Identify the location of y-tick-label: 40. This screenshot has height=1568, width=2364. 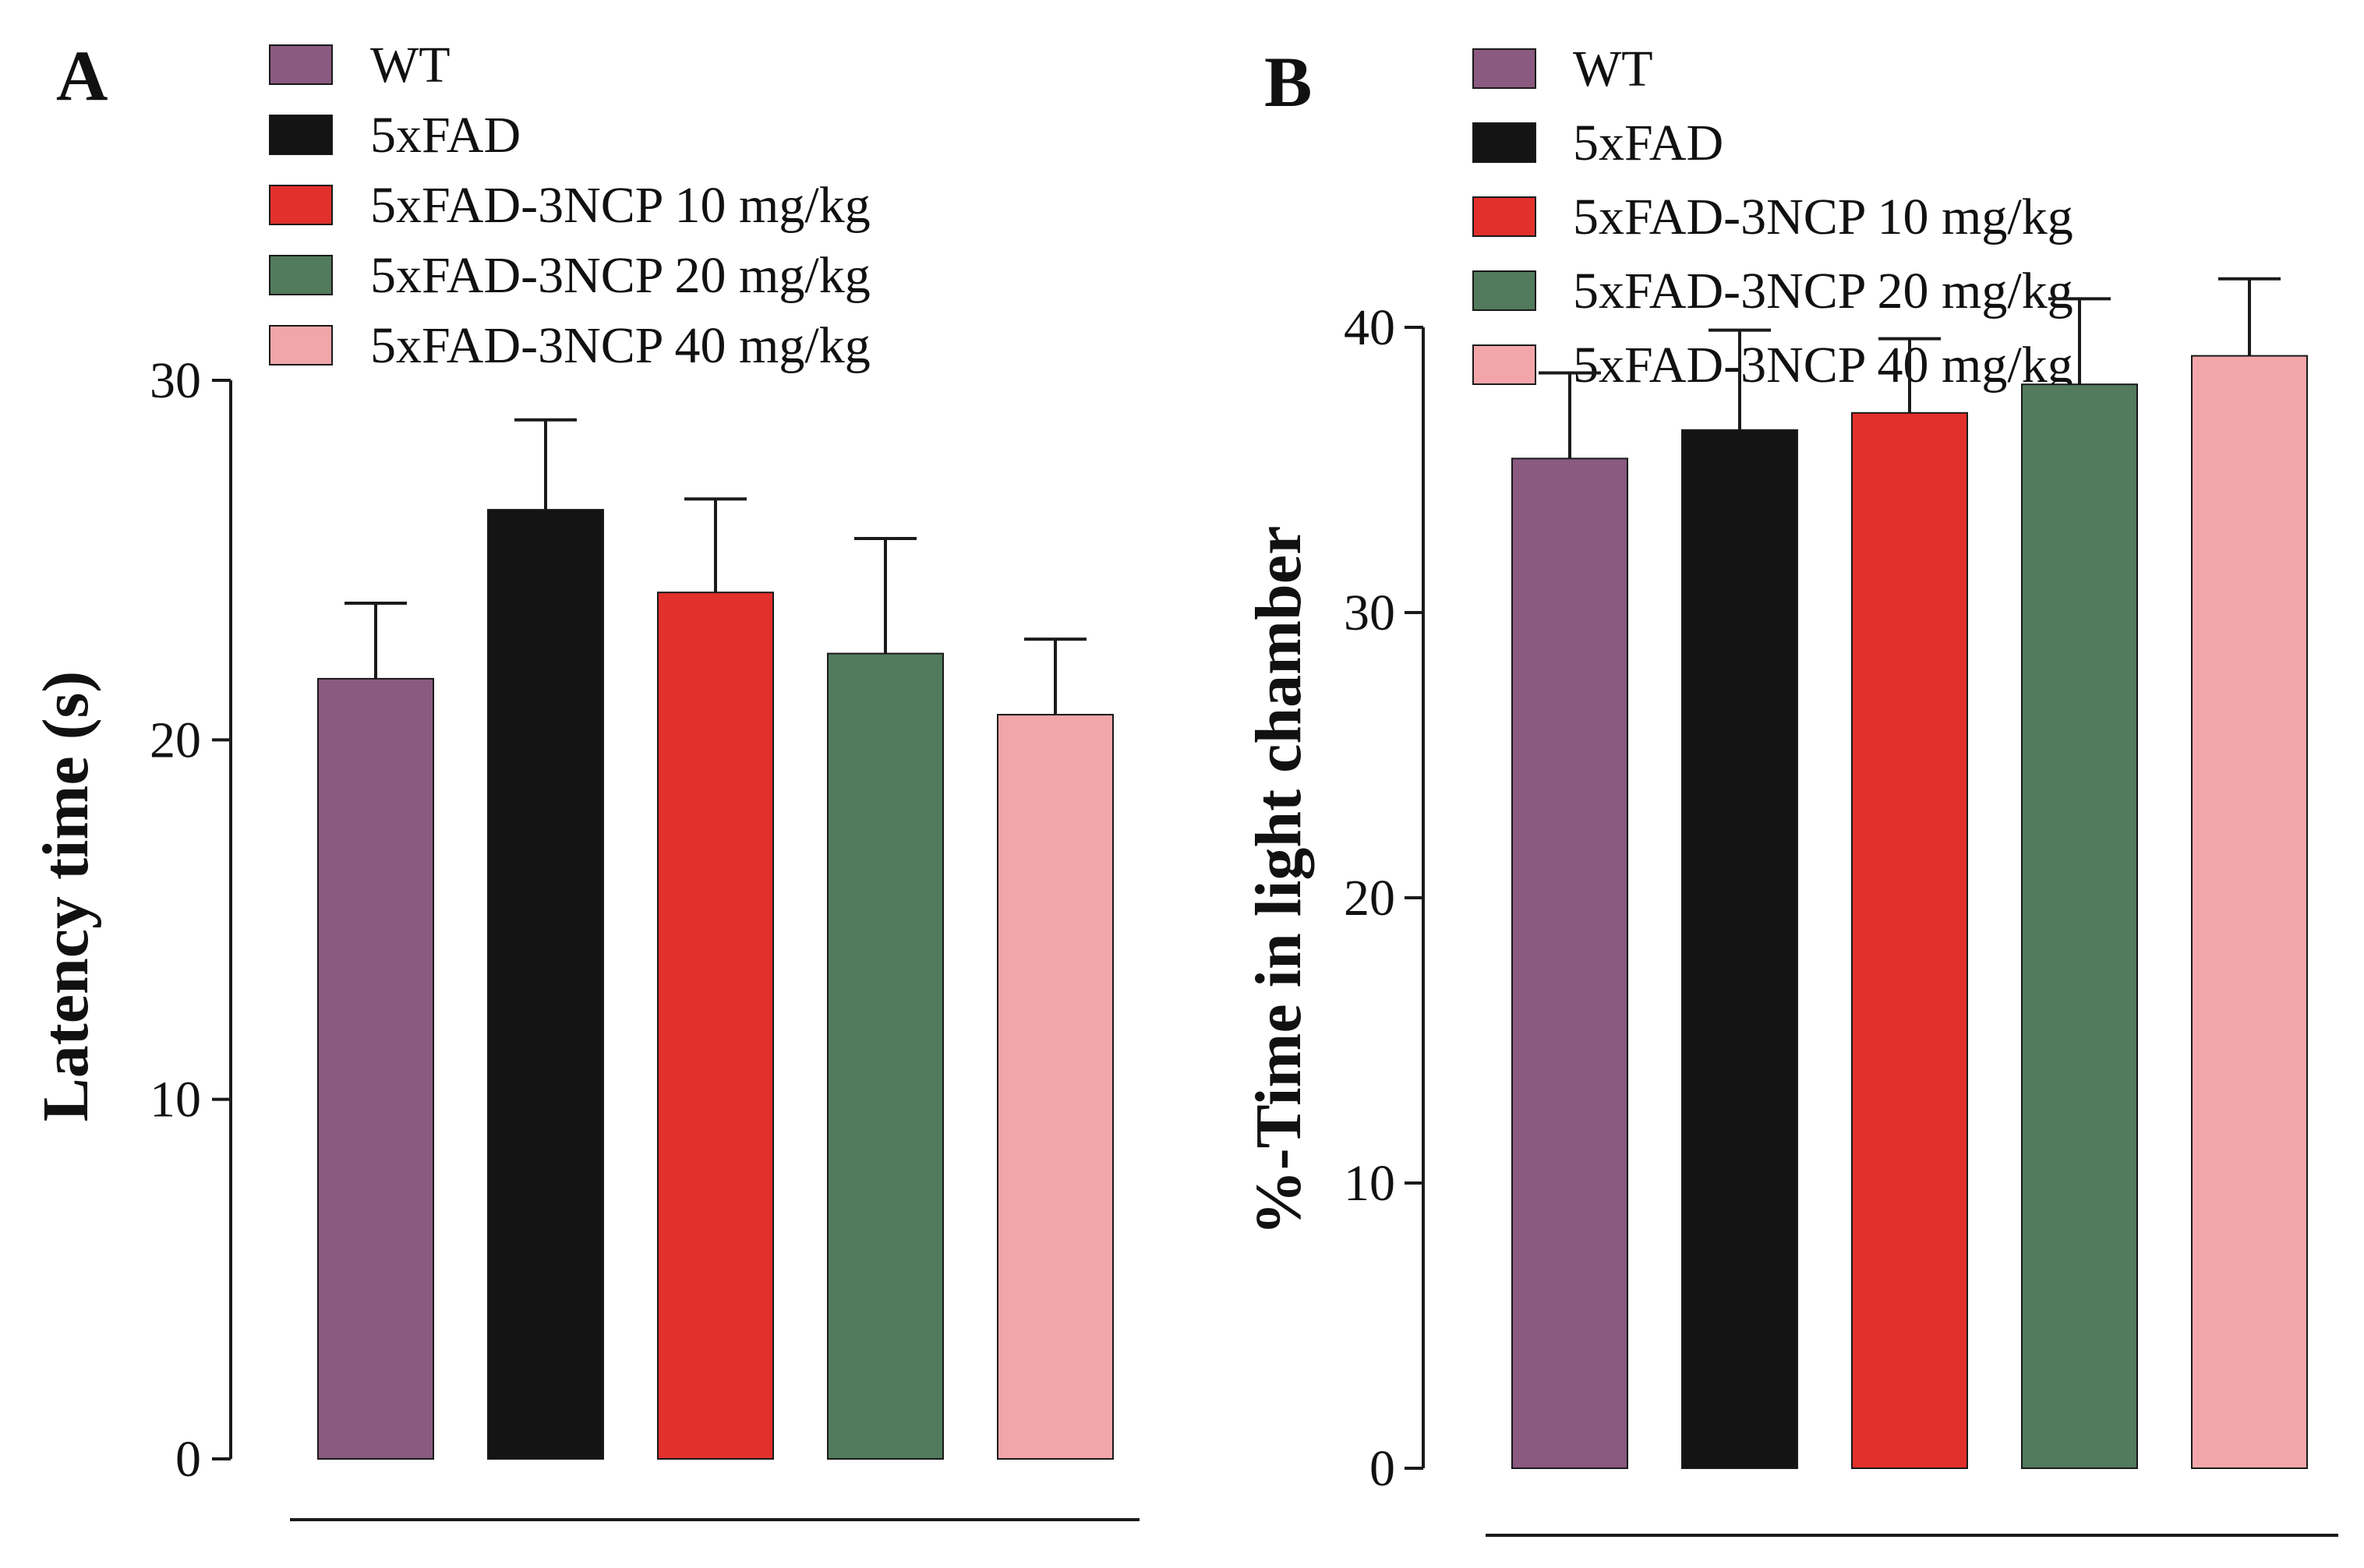
(1369, 327).